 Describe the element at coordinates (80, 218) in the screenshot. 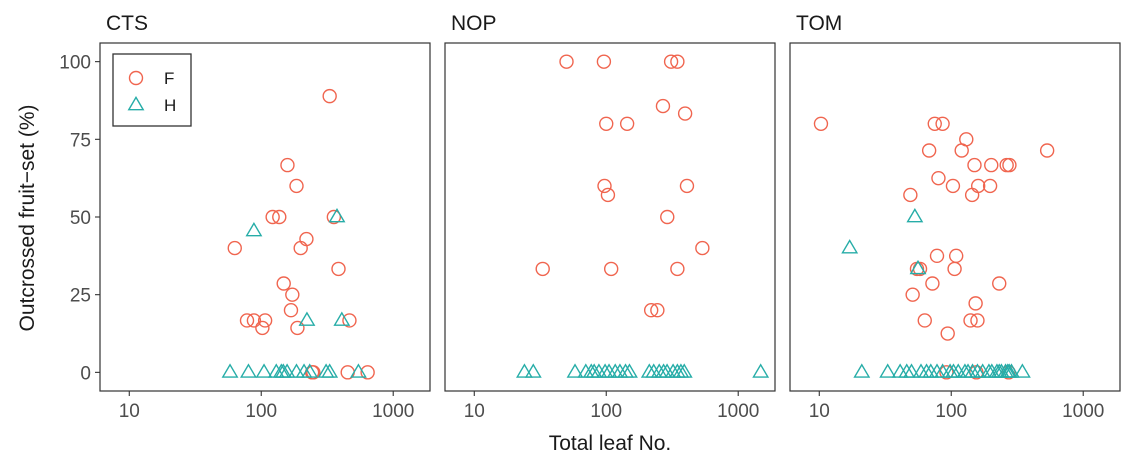

I see `y-tick-label: 50` at that location.